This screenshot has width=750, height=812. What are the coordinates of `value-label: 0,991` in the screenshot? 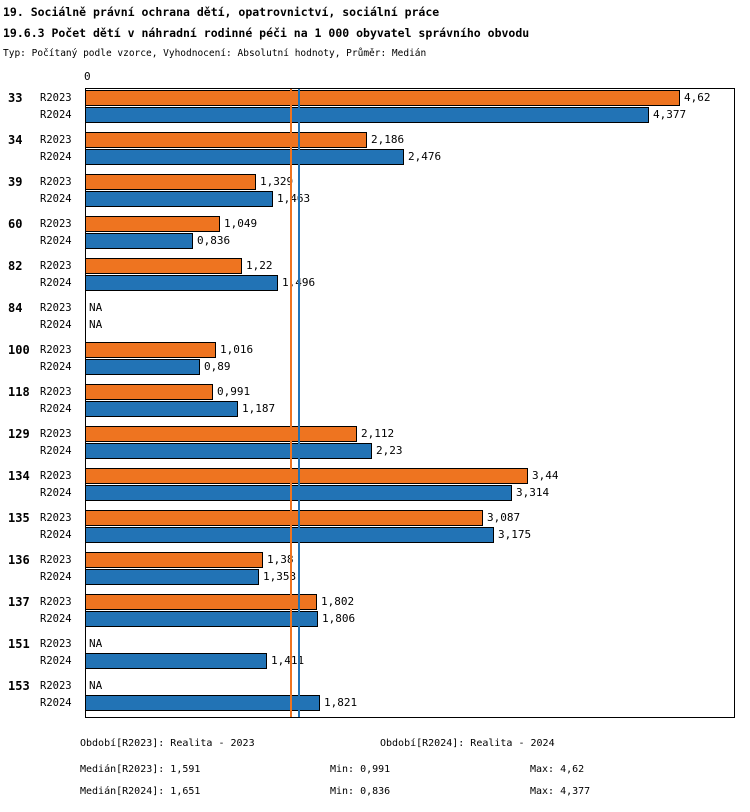 It's located at (234, 391).